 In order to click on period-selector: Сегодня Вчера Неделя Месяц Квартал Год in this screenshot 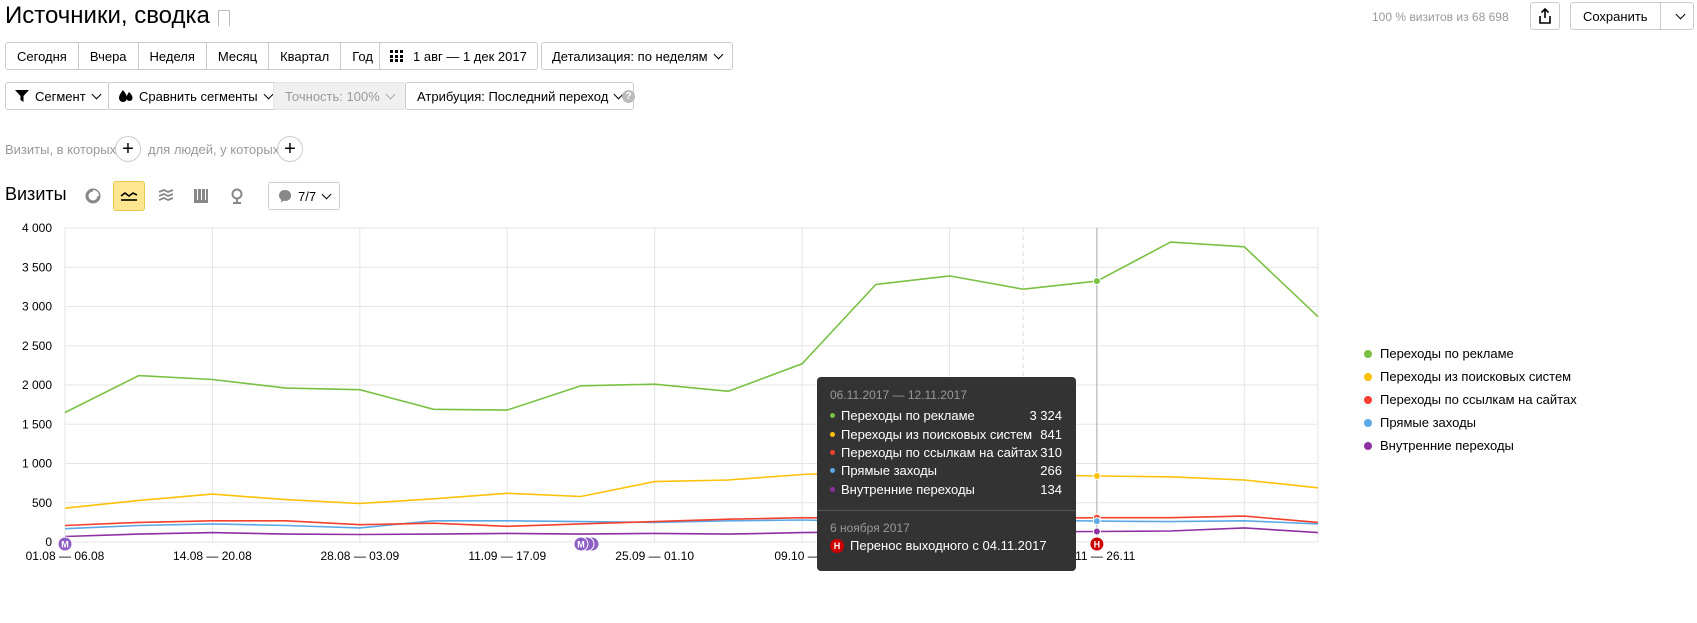, I will do `click(195, 56)`.